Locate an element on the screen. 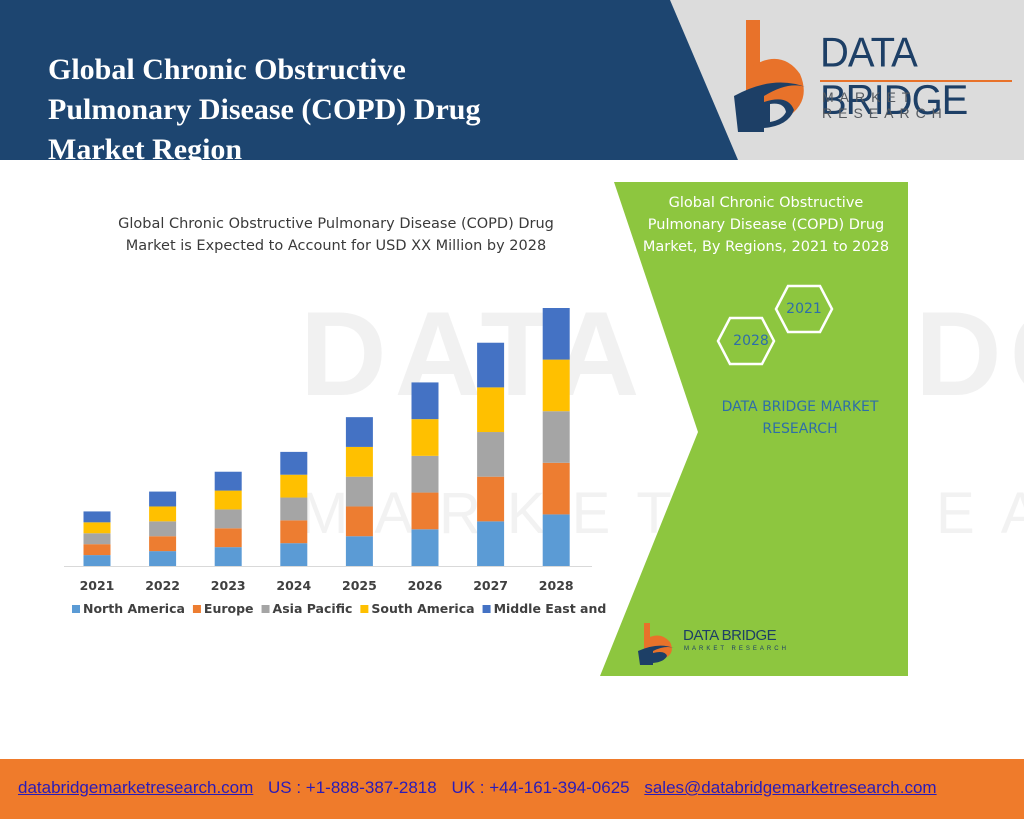 The height and width of the screenshot is (819, 1024). bar-2022-europe is located at coordinates (163, 544).